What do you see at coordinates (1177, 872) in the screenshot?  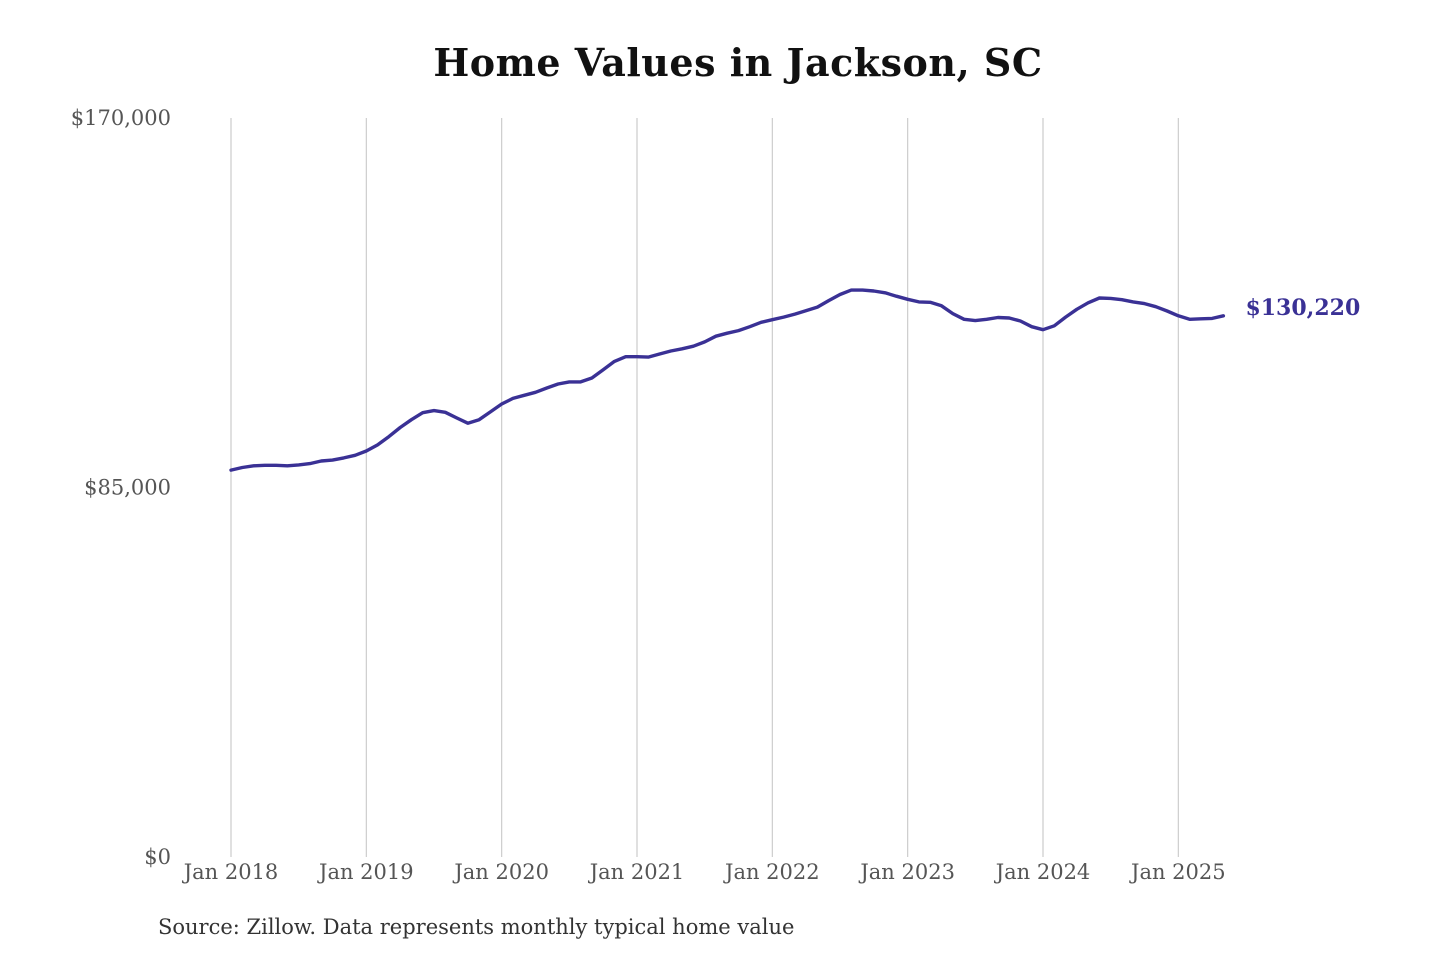 I see `x-tick-label: Jan 2025` at bounding box center [1177, 872].